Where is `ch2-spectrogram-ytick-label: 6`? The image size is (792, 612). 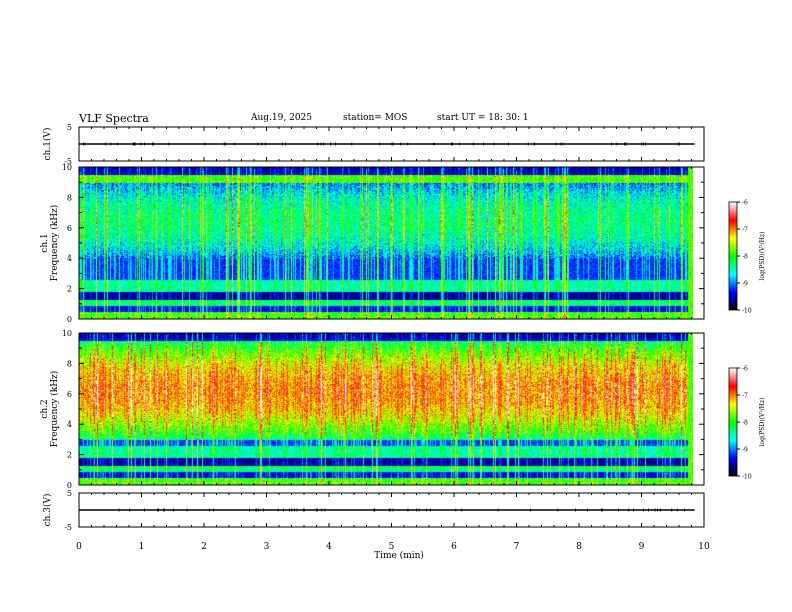 ch2-spectrogram-ytick-label: 6 is located at coordinates (69, 394).